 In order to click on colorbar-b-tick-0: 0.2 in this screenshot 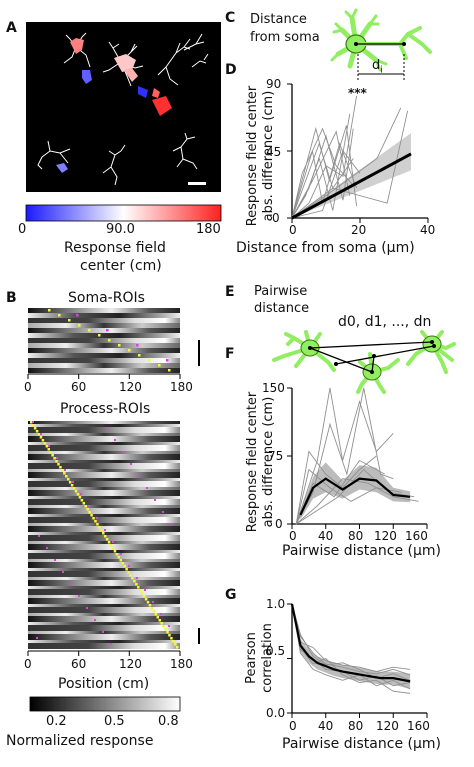, I will do `click(56, 721)`.